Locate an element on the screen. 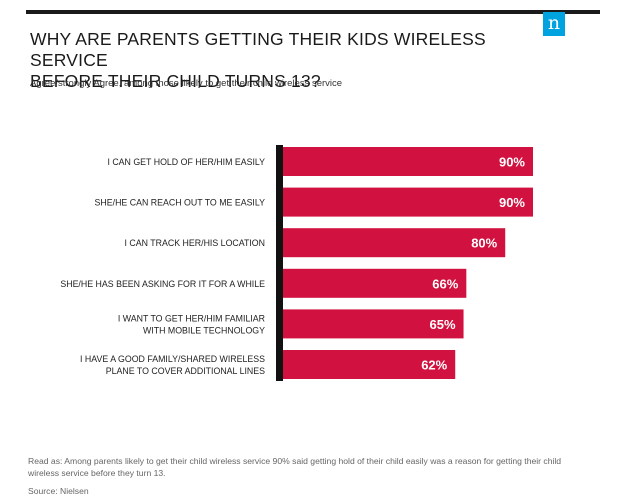  chart-title-line-2: BEFORE THEIR CHILD TURNS 13? is located at coordinates (175, 81).